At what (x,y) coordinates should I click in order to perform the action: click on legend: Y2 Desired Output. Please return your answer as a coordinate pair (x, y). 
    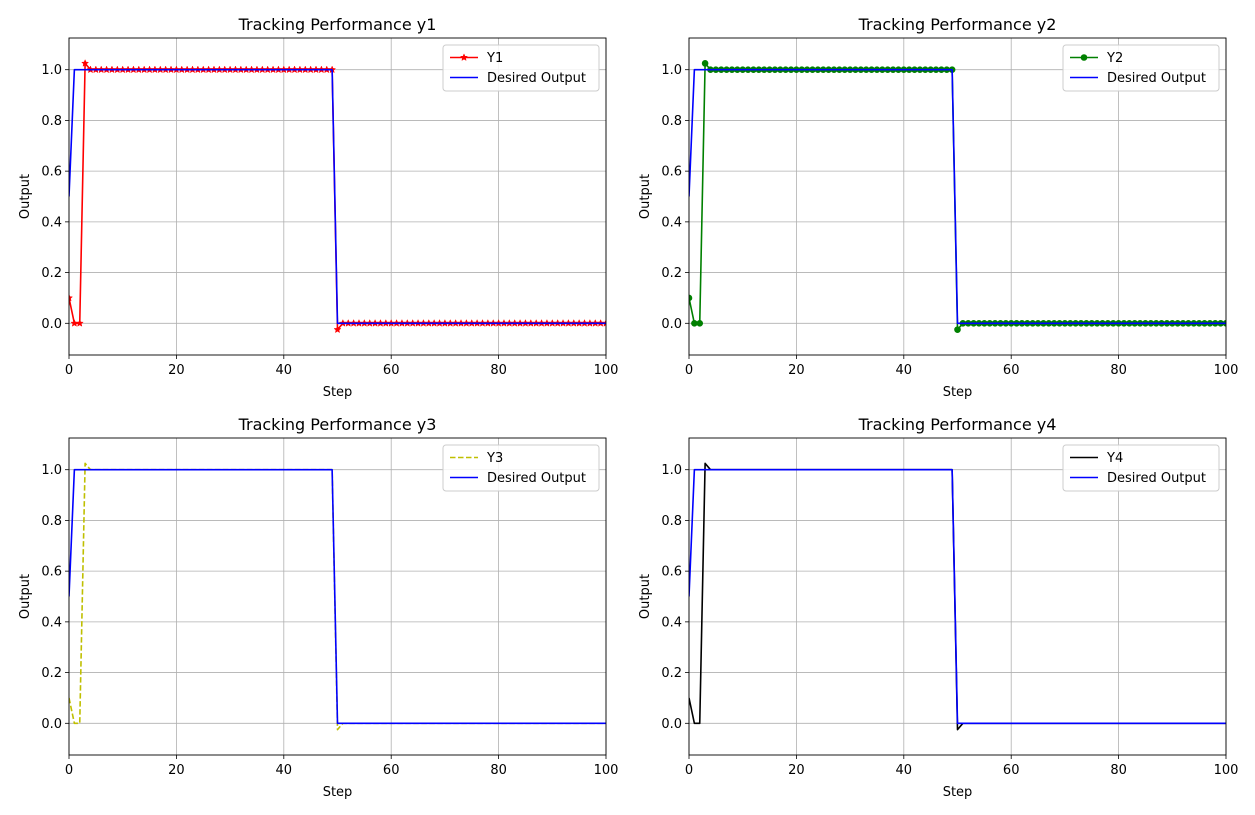
    Looking at the image, I should click on (1141, 68).